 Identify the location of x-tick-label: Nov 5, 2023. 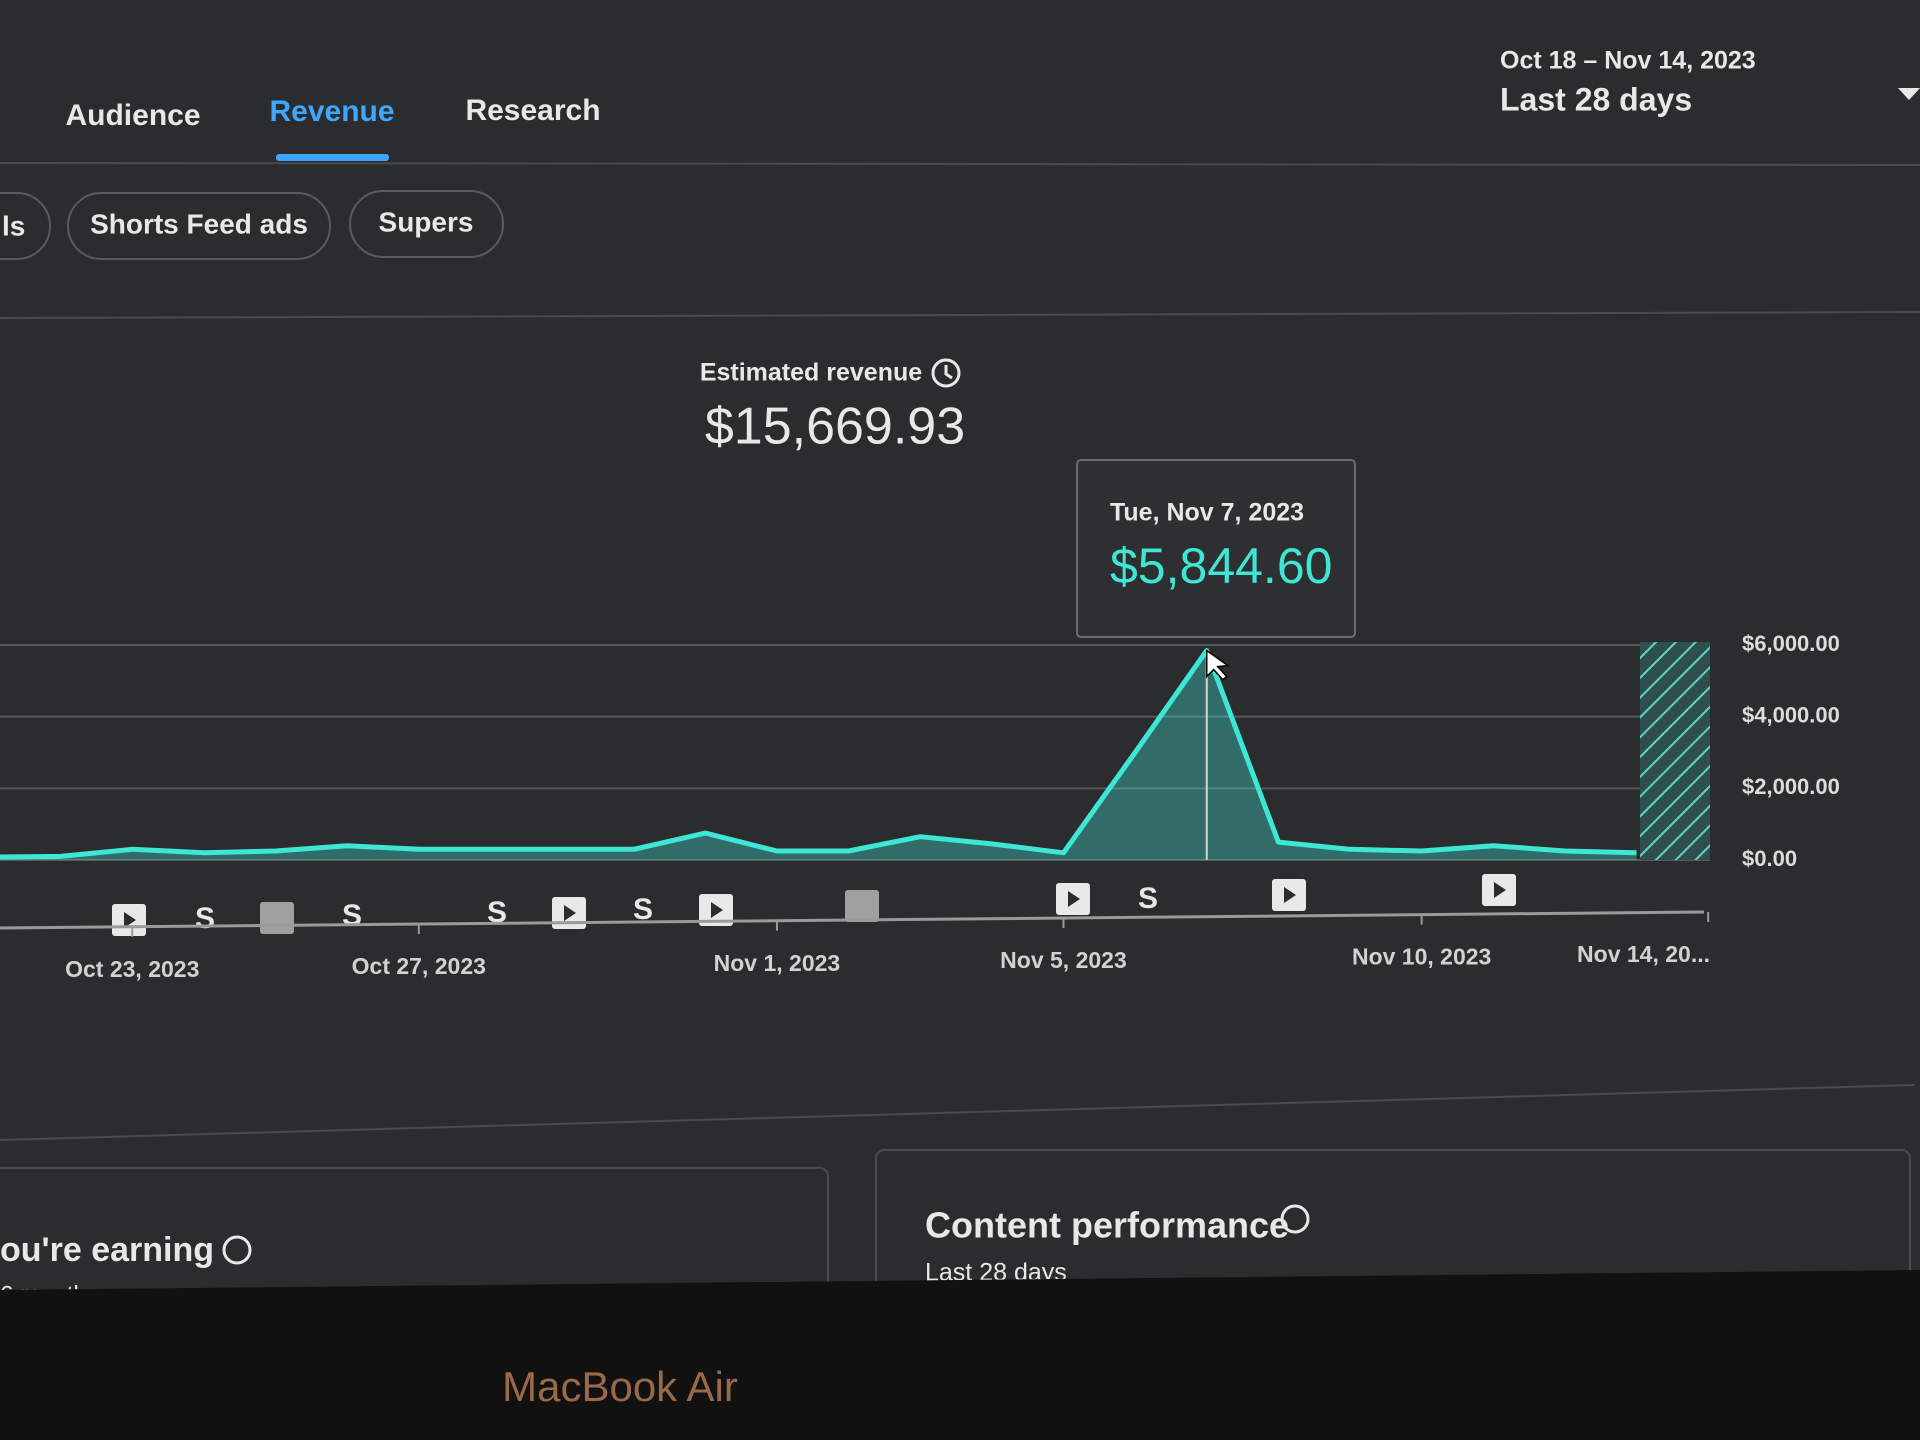
(1063, 960).